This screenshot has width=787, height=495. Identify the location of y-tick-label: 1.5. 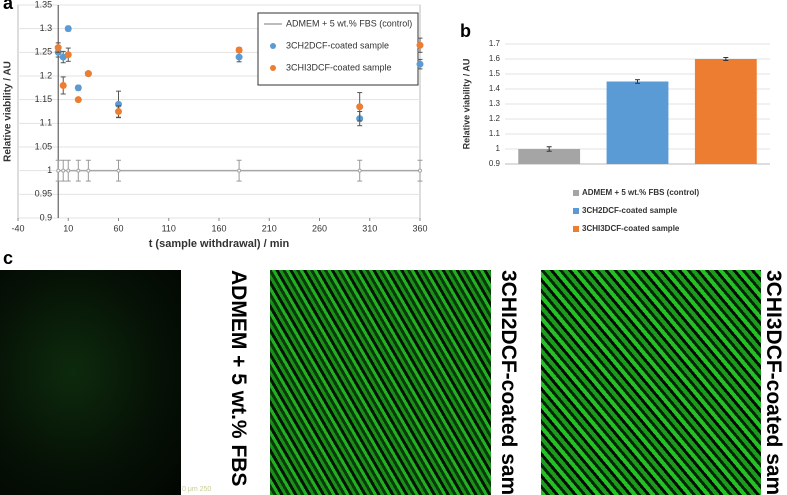
(495, 73).